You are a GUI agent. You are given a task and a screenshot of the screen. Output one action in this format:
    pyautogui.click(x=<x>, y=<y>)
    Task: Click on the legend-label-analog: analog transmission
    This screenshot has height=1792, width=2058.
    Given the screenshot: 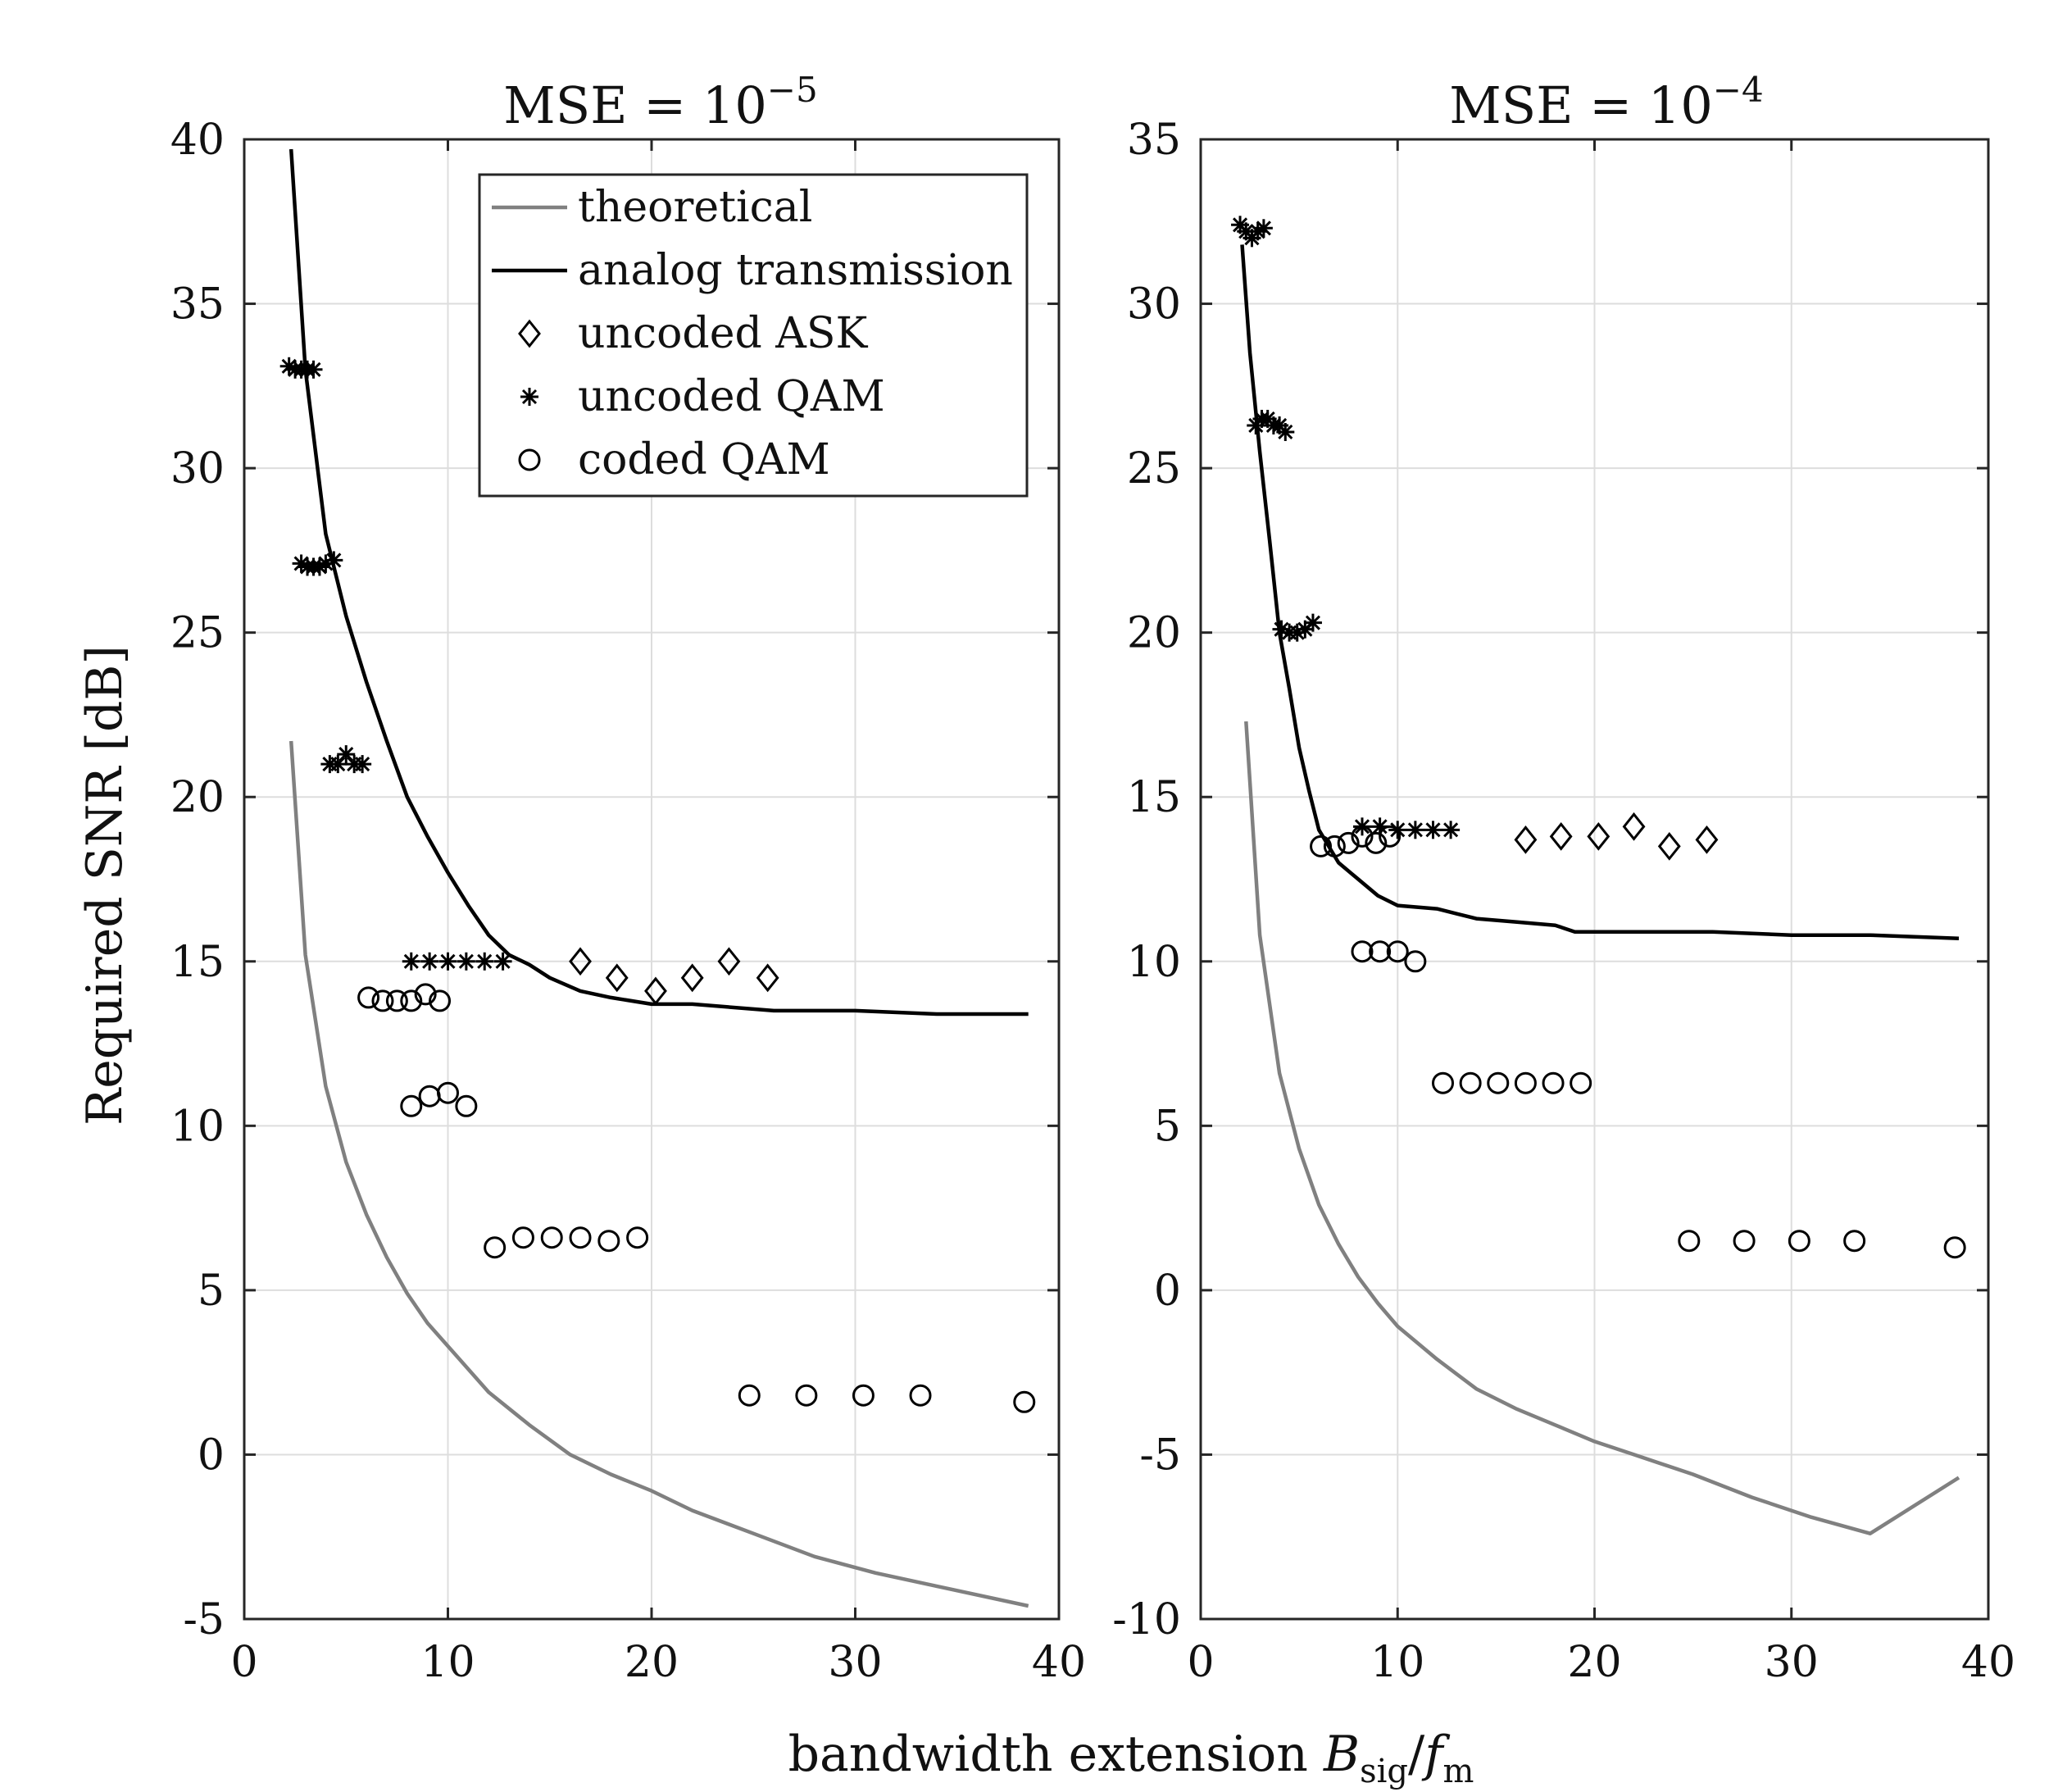 What is the action you would take?
    pyautogui.click(x=796, y=270)
    